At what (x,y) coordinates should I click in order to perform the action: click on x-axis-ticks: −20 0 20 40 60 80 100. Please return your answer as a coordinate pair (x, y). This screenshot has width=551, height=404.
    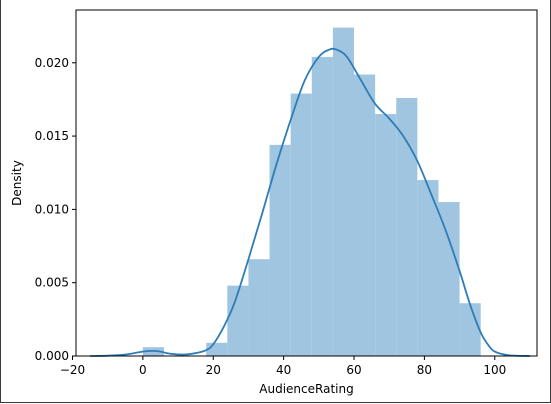
    Looking at the image, I should click on (283, 366).